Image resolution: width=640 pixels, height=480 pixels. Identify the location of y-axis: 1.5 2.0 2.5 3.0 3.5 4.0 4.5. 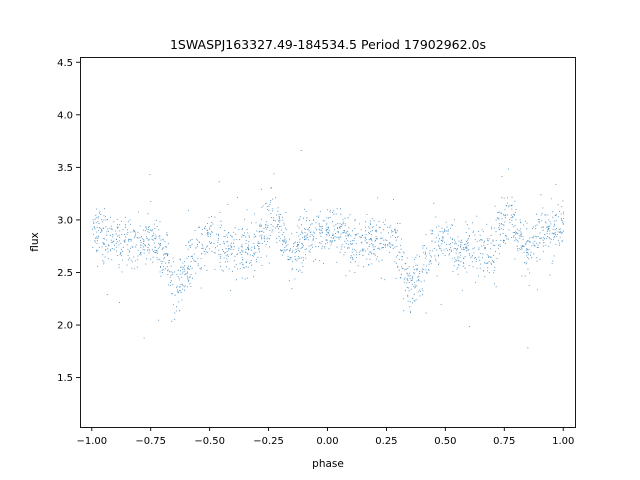
(68, 221).